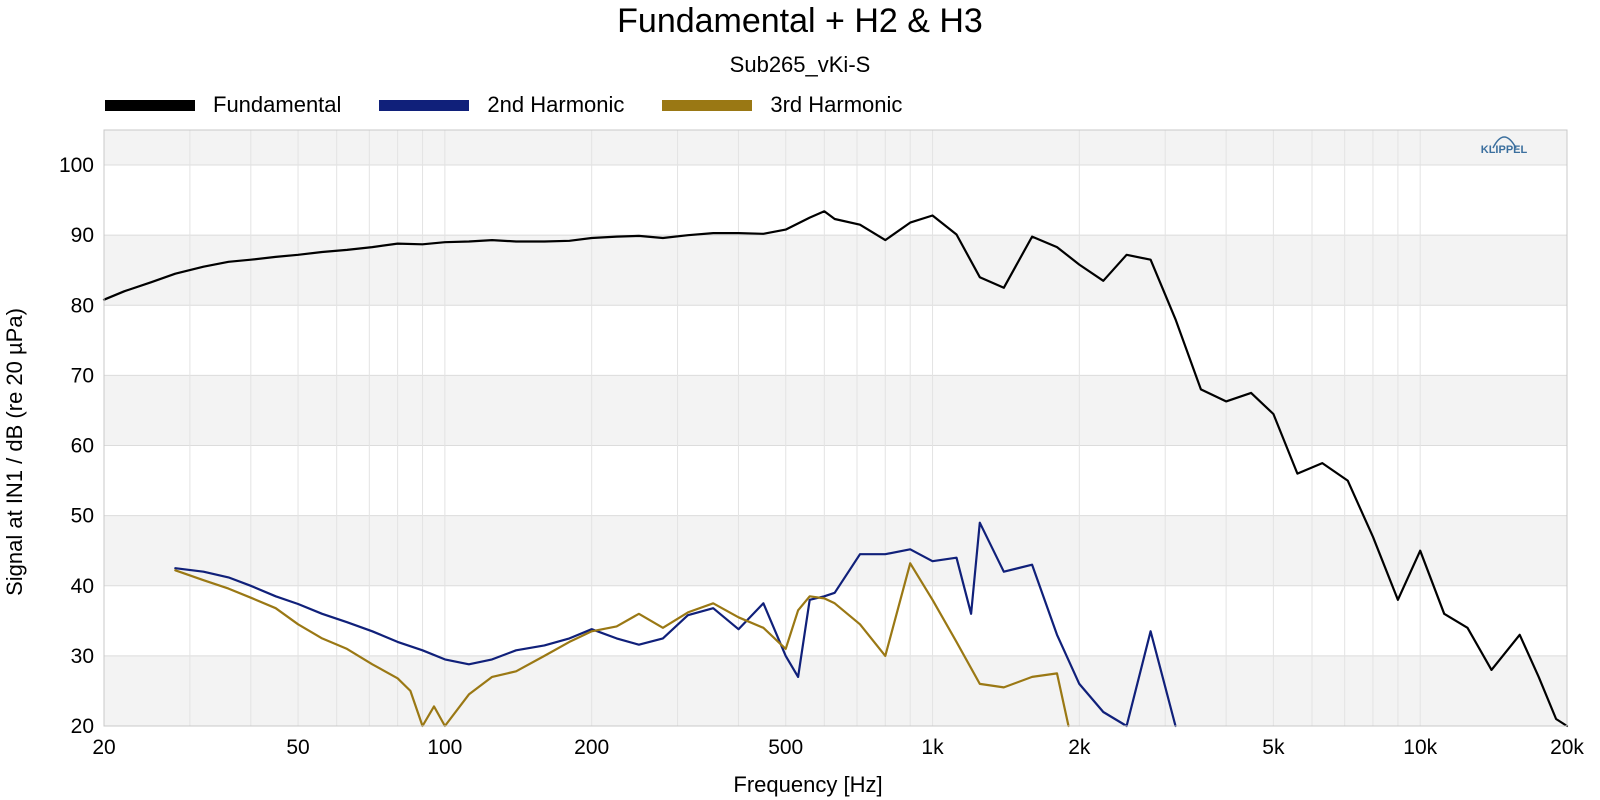 The width and height of the screenshot is (1600, 800). What do you see at coordinates (785, 747) in the screenshot?
I see `x-tick-label: 500` at bounding box center [785, 747].